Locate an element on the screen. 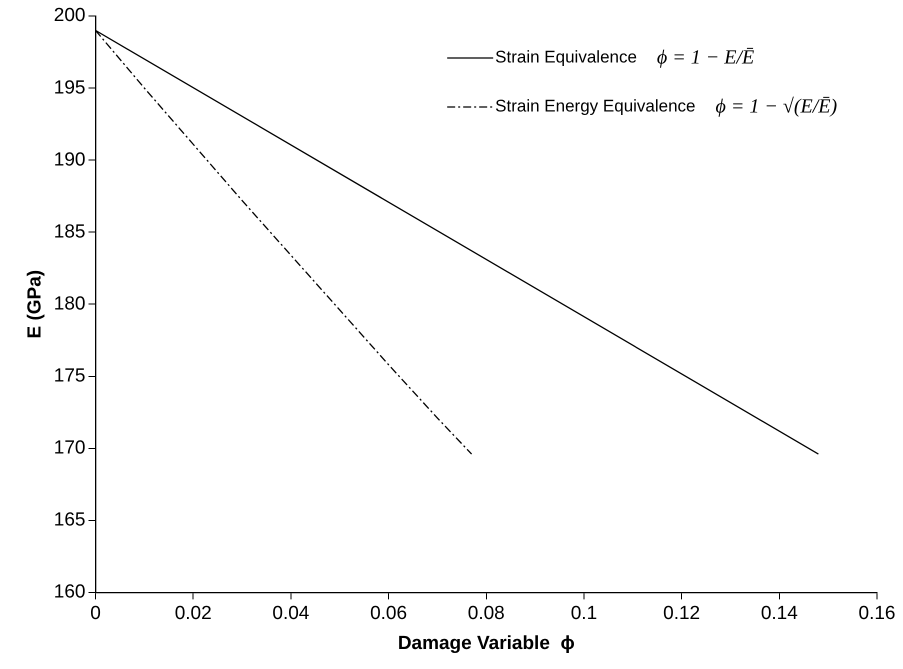 The height and width of the screenshot is (669, 903). y-tick-label: 165 is located at coordinates (70, 520).